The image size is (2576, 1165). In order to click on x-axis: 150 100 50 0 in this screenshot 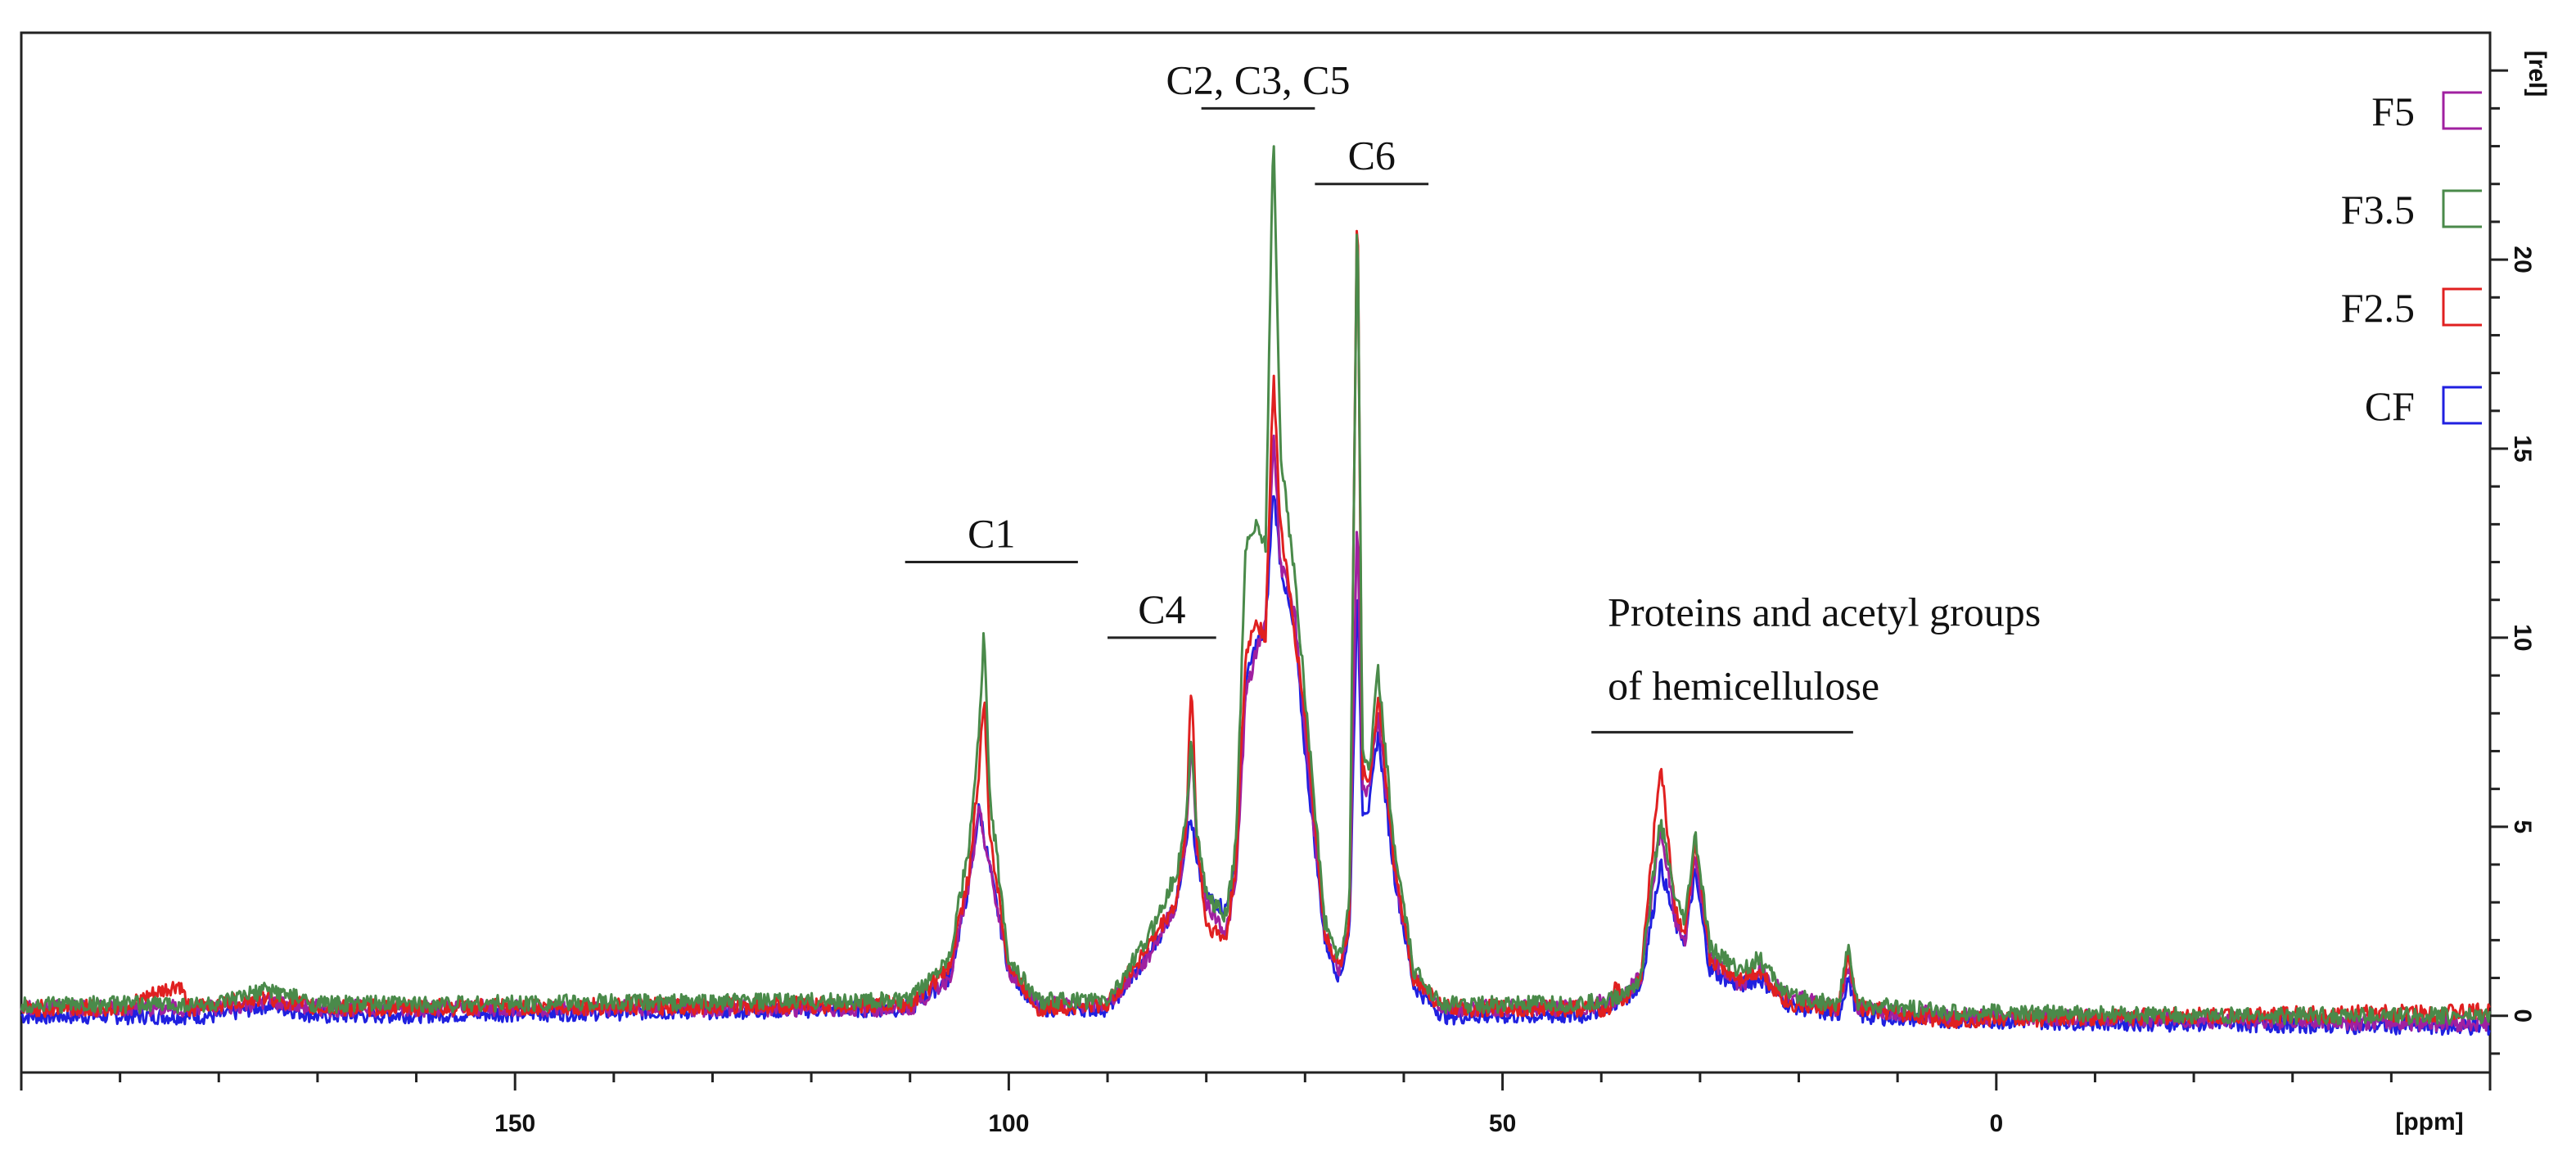, I will do `click(1256, 1104)`.